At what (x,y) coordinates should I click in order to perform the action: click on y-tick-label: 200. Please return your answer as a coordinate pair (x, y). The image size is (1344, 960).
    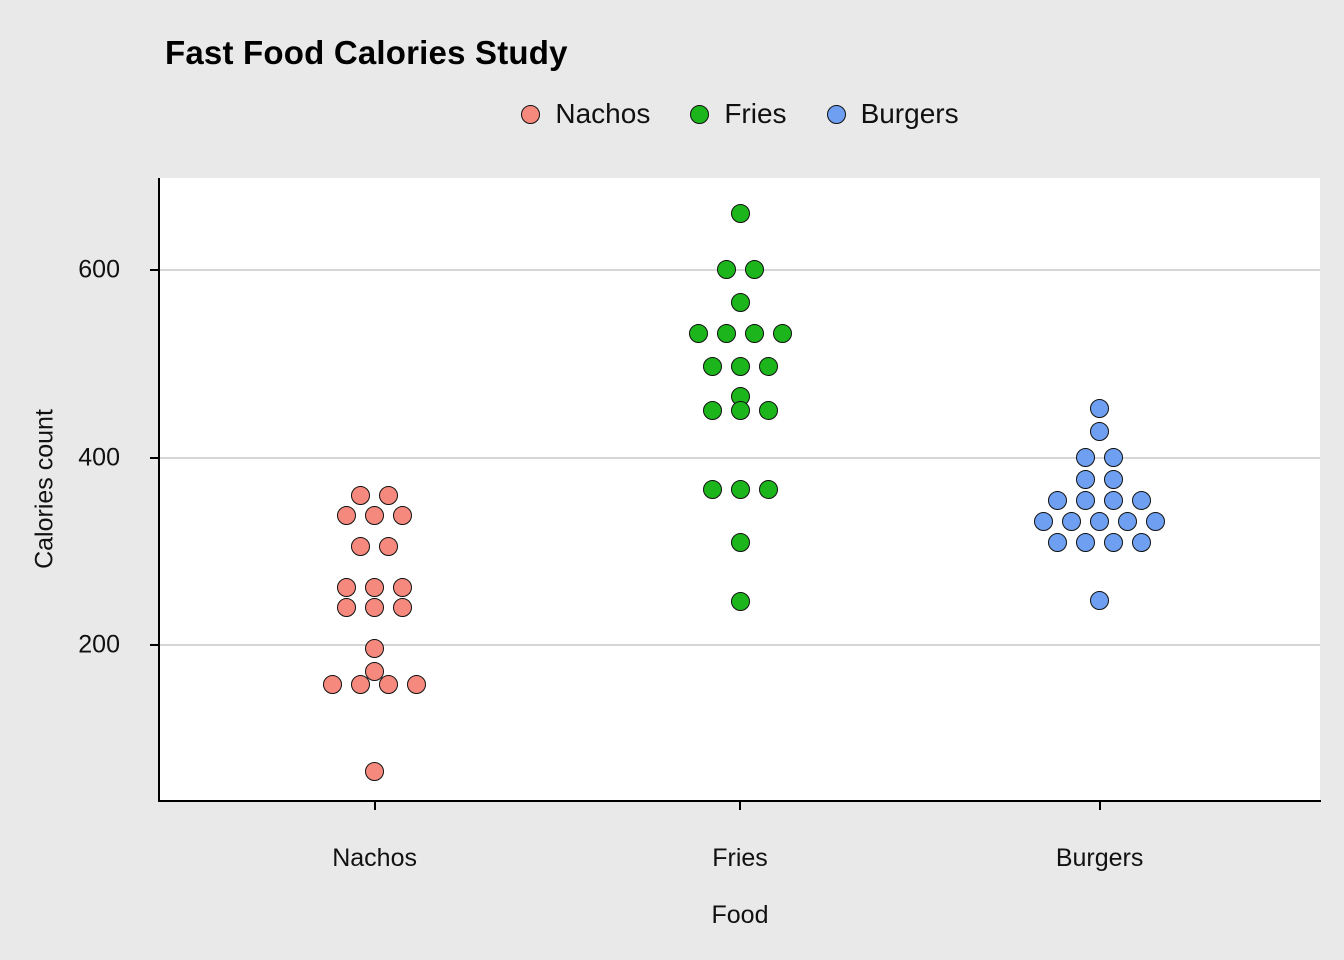
    Looking at the image, I should click on (99, 644).